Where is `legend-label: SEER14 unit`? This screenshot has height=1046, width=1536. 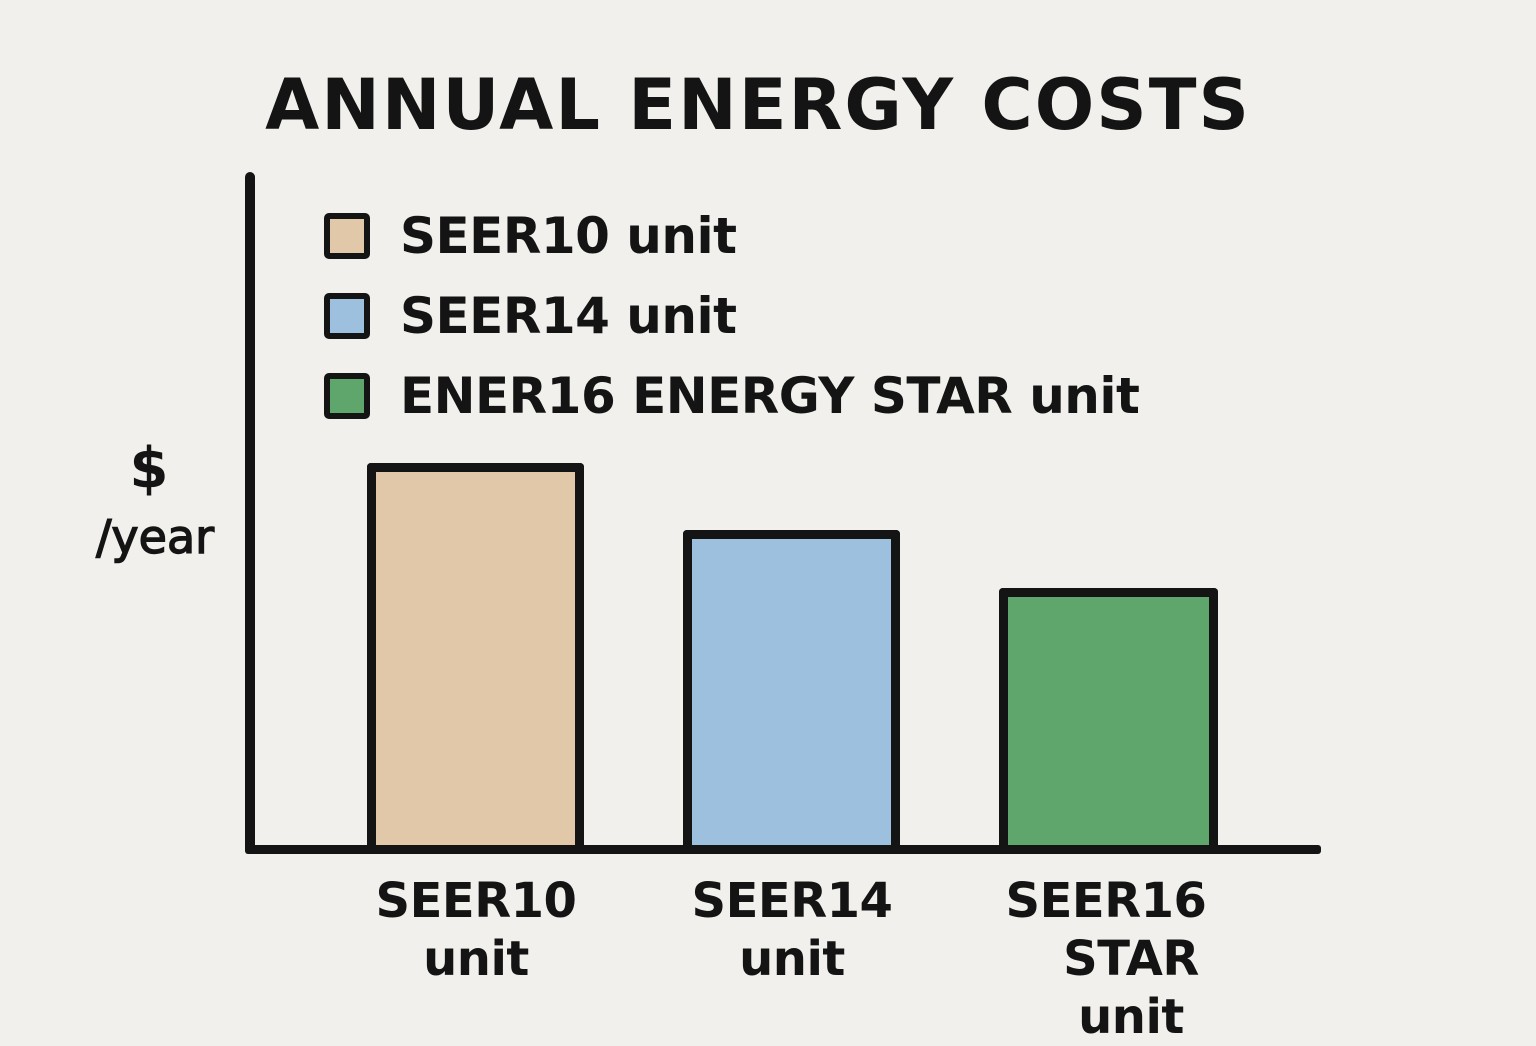
legend-label: SEER14 unit is located at coordinates (568, 316).